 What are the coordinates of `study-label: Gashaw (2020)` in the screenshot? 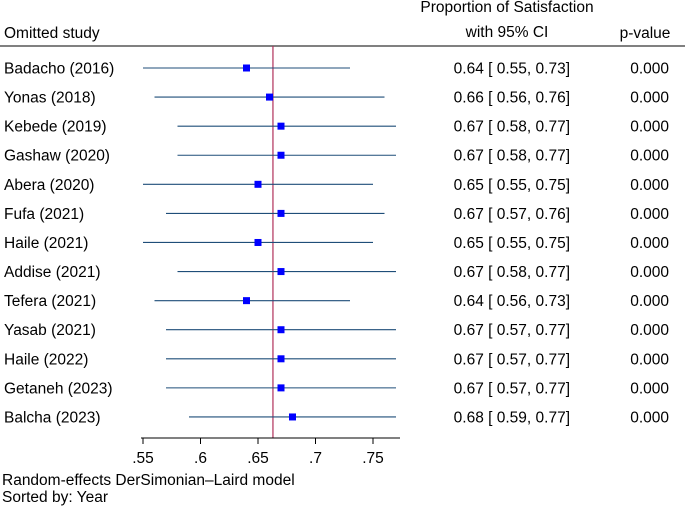 It's located at (57, 156).